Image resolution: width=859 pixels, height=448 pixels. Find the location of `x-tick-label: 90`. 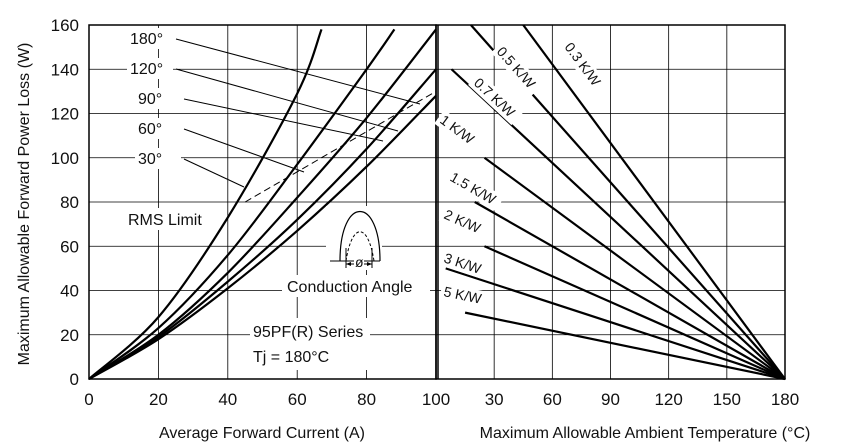

x-tick-label: 90 is located at coordinates (610, 399).